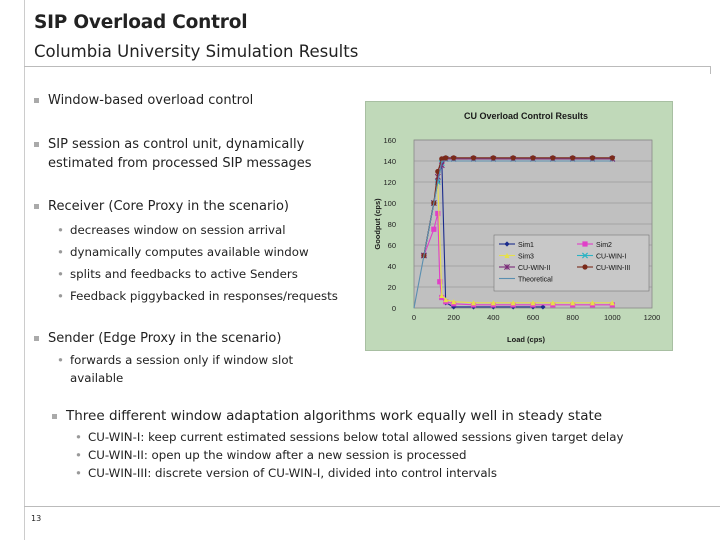  What do you see at coordinates (36, 518) in the screenshot?
I see `page-number: 13` at bounding box center [36, 518].